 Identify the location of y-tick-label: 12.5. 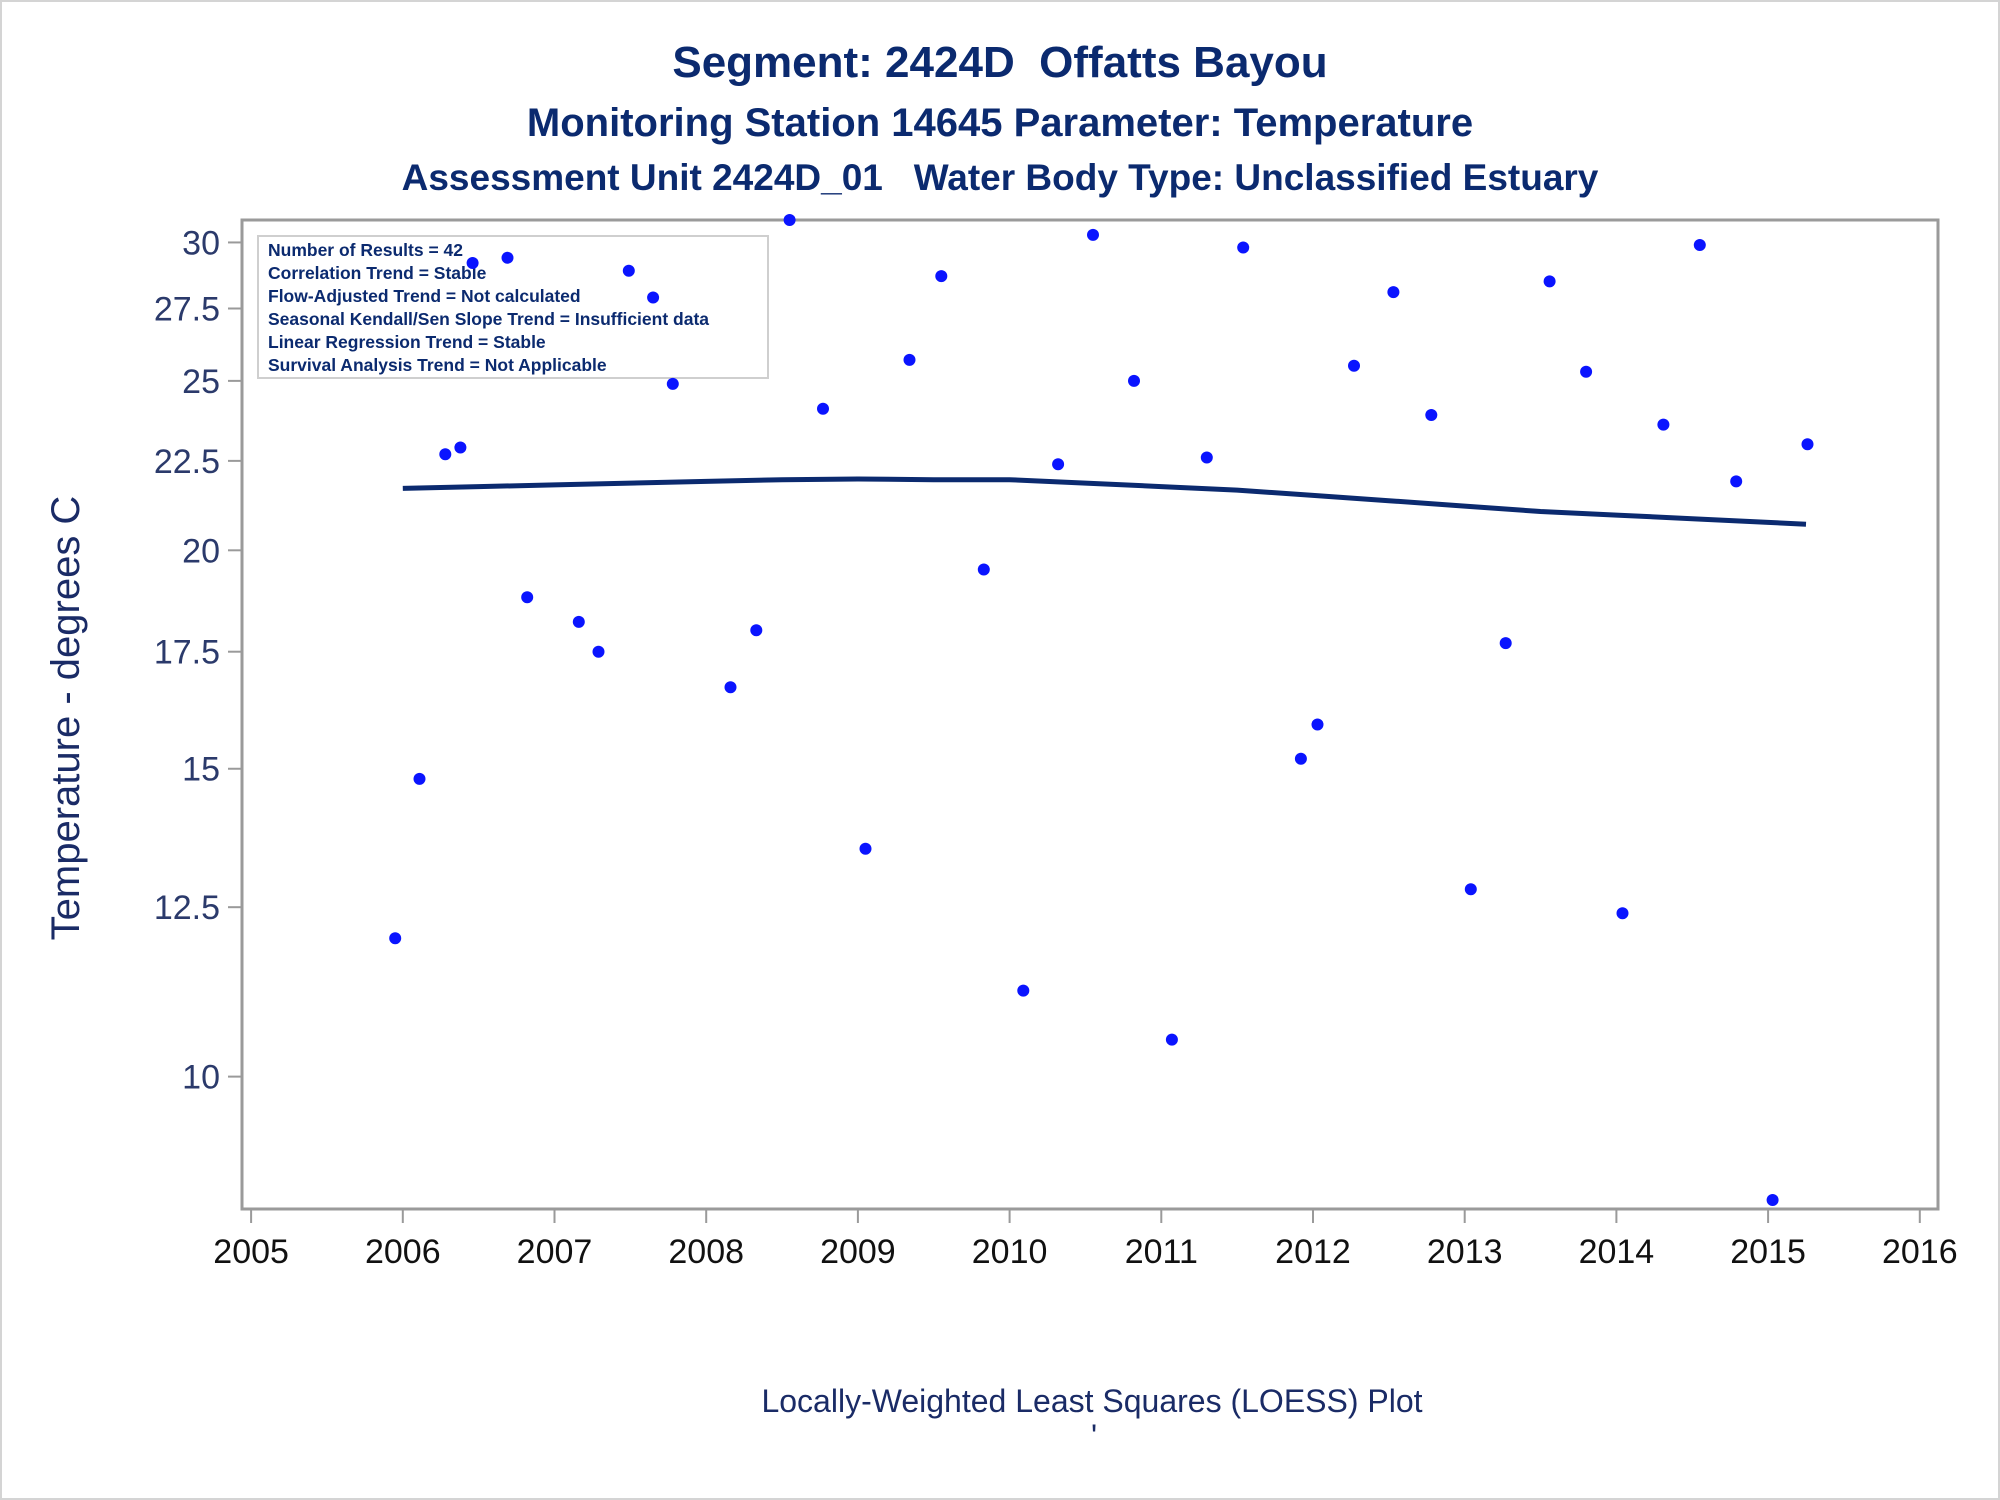
(187, 908).